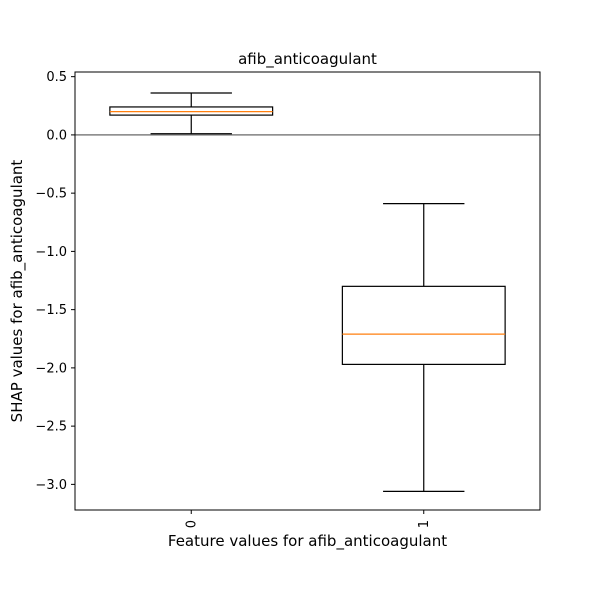 This screenshot has height=600, width=600. Describe the element at coordinates (307, 59) in the screenshot. I see `chart-title: afib_anticoagulant` at that location.